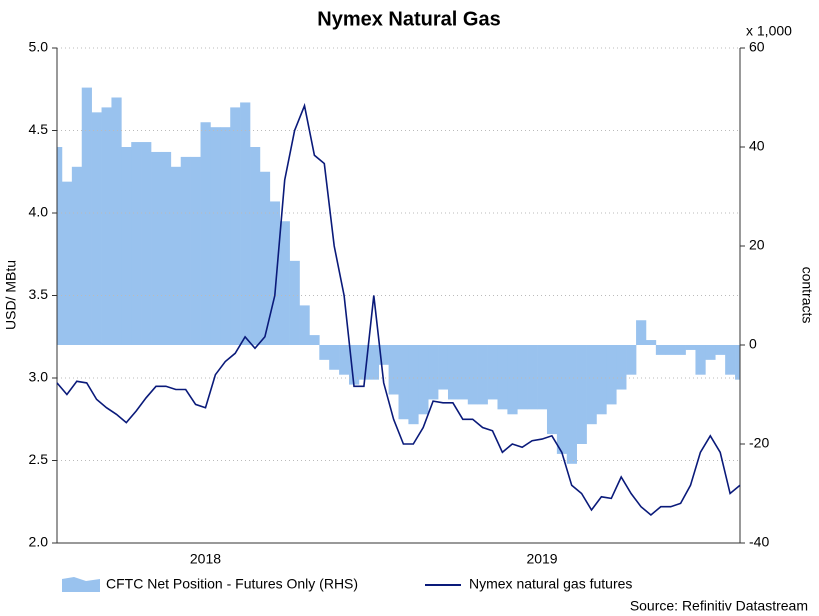 The height and width of the screenshot is (616, 819). Describe the element at coordinates (719, 606) in the screenshot. I see `source: Source: Refinitiv Datastream` at that location.